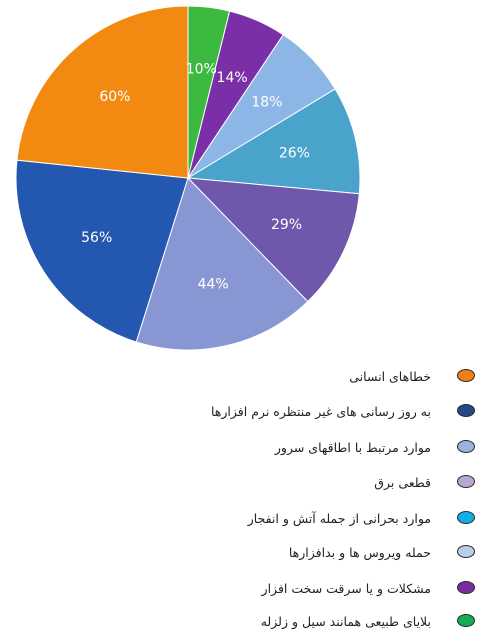  What do you see at coordinates (245, 484) in the screenshot?
I see `legend-item: قطعی برق` at bounding box center [245, 484].